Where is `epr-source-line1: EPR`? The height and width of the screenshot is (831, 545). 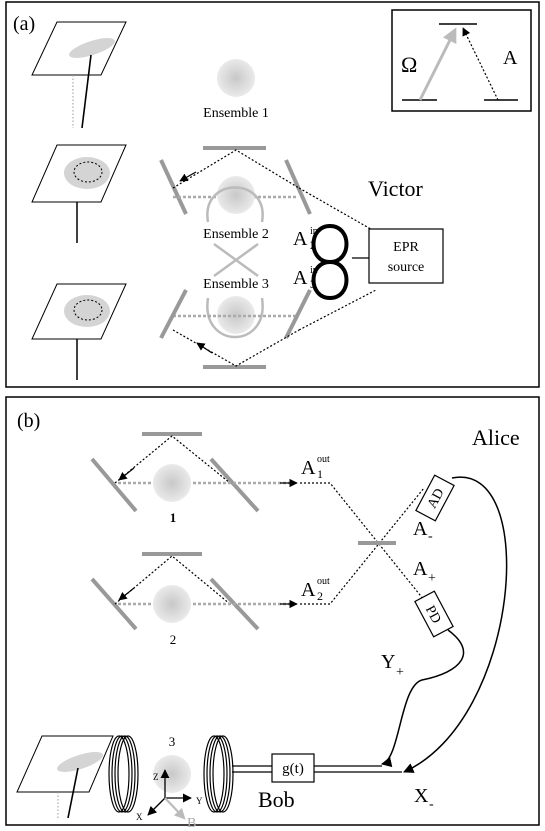 epr-source-line1: EPR is located at coordinates (406, 247).